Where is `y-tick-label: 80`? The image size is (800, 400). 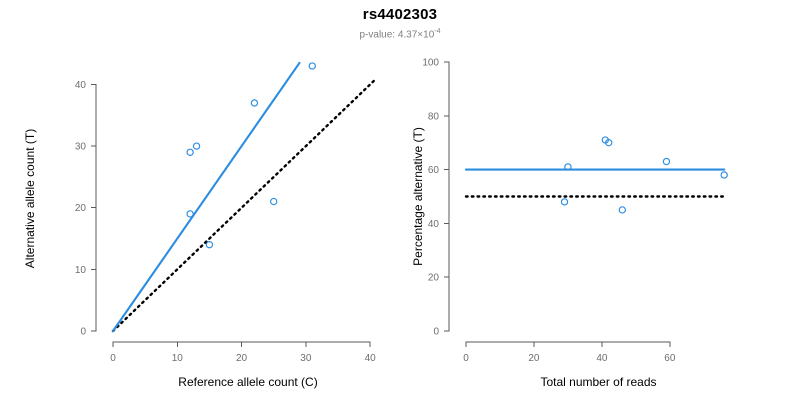
y-tick-label: 80 is located at coordinates (434, 116).